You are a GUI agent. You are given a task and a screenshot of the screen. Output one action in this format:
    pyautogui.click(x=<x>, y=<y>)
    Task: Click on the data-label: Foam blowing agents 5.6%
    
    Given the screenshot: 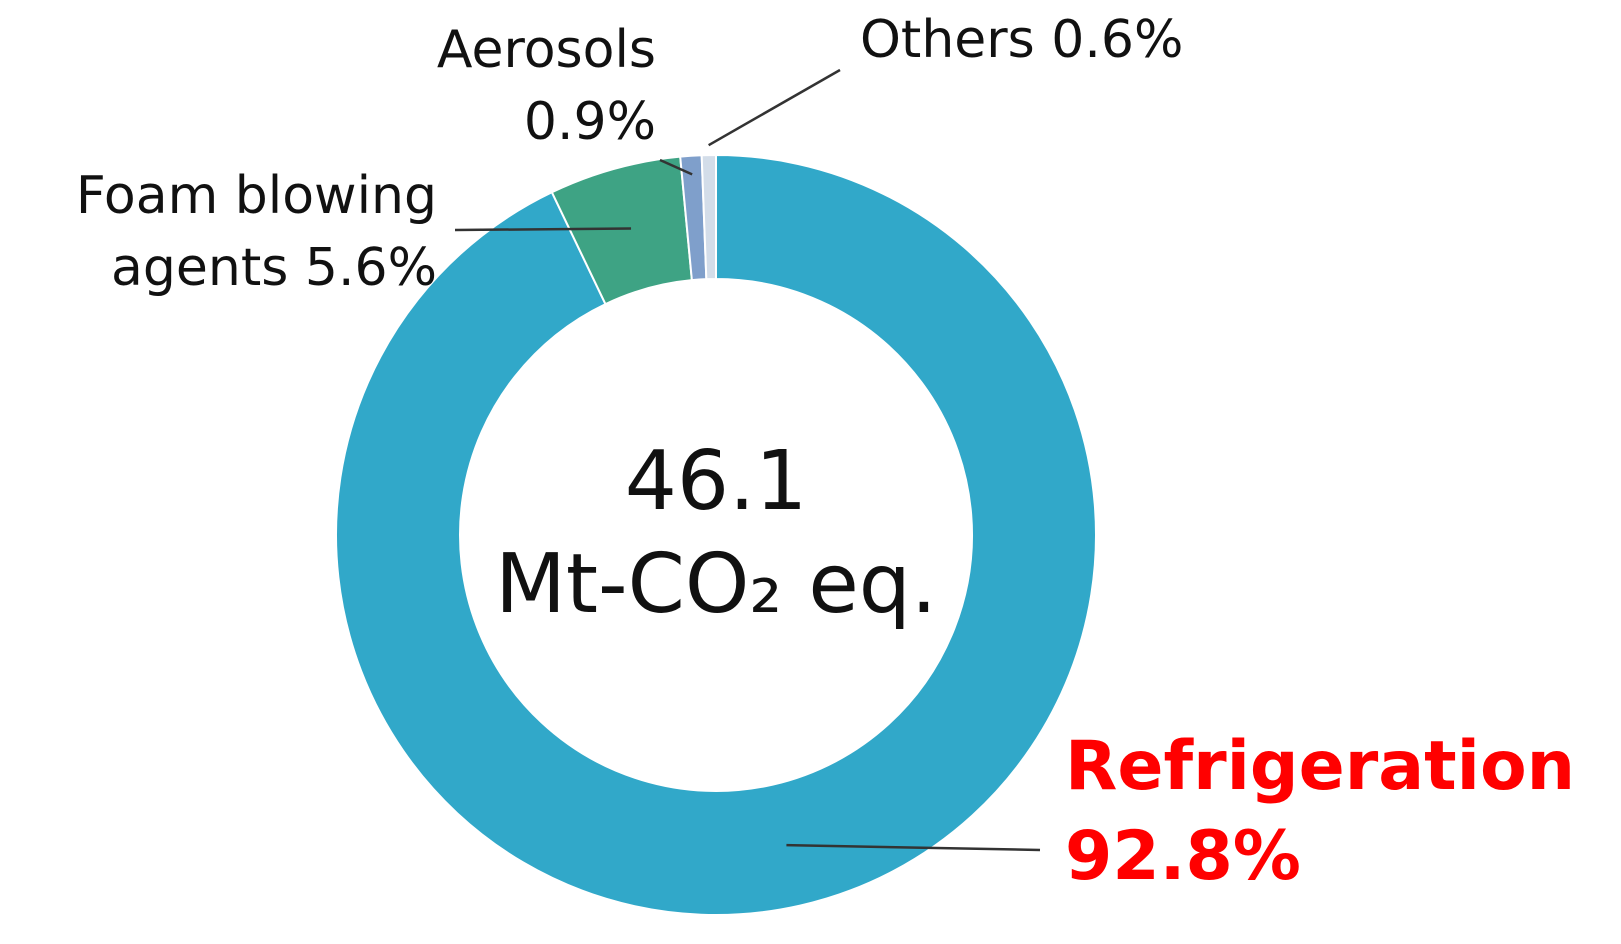 What is the action you would take?
    pyautogui.click(x=218, y=232)
    